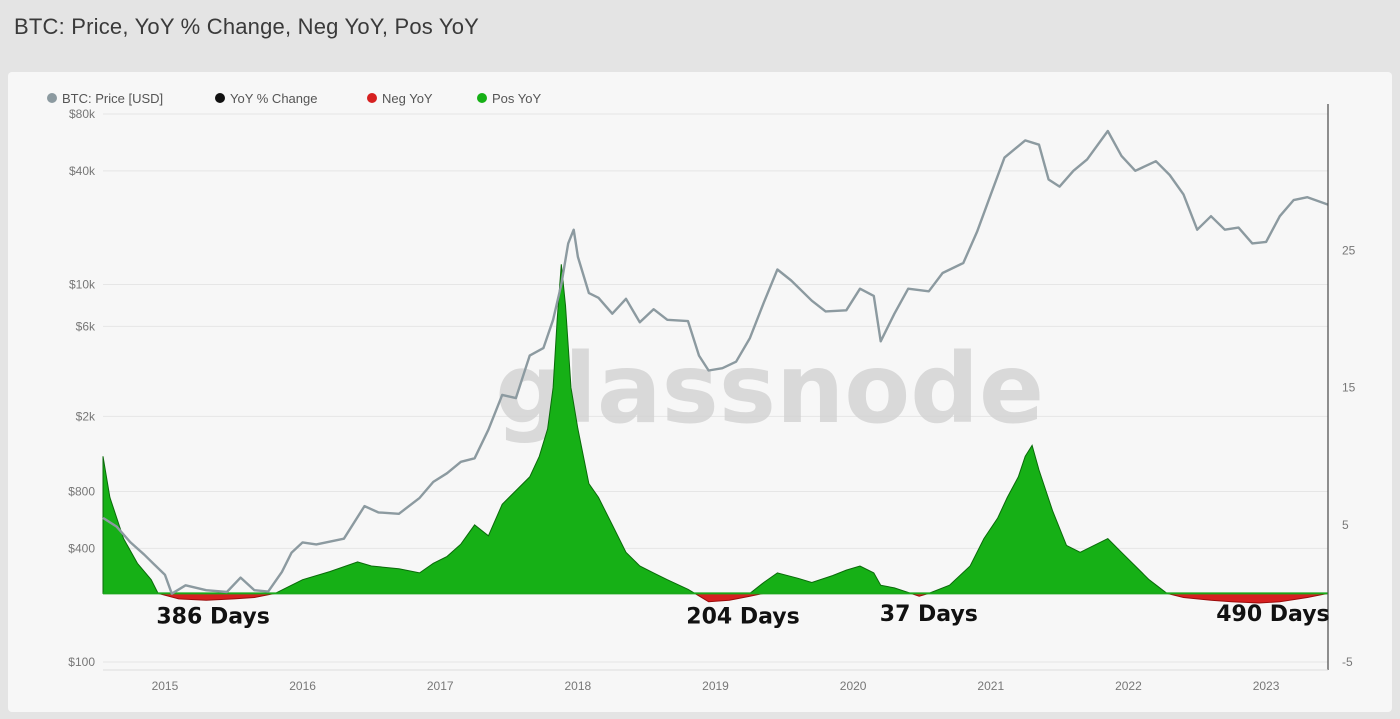 The width and height of the screenshot is (1400, 719). What do you see at coordinates (1128, 686) in the screenshot?
I see `x-tick-label: 2022` at bounding box center [1128, 686].